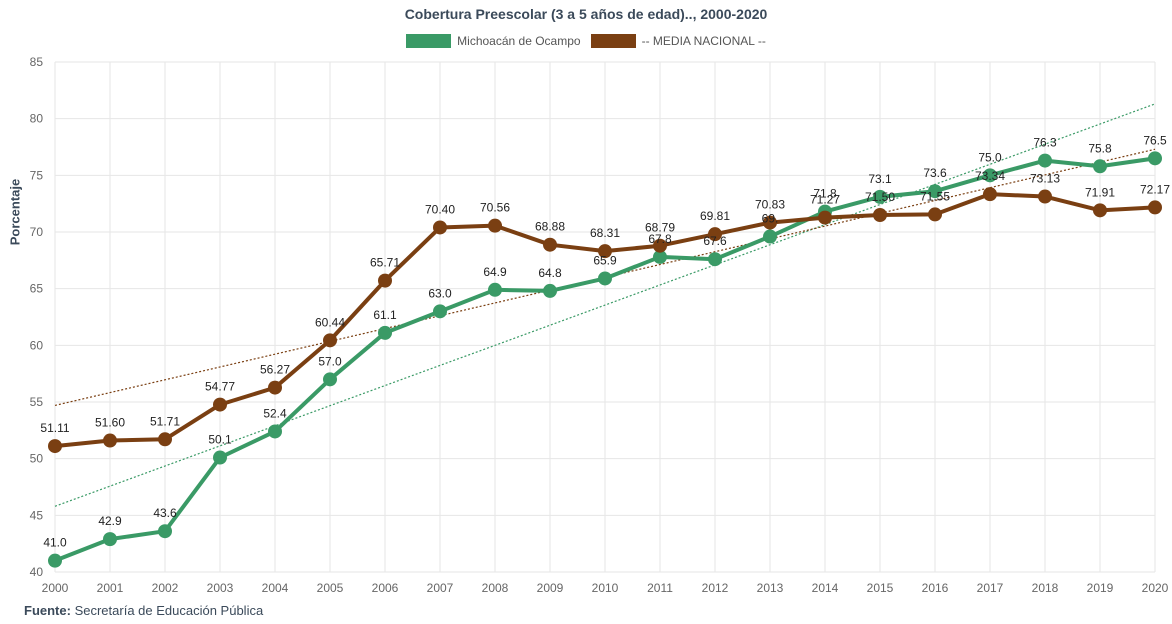 The width and height of the screenshot is (1172, 624). What do you see at coordinates (519, 41) in the screenshot?
I see `legend-label-michoacan: Michoacán de Ocampo` at bounding box center [519, 41].